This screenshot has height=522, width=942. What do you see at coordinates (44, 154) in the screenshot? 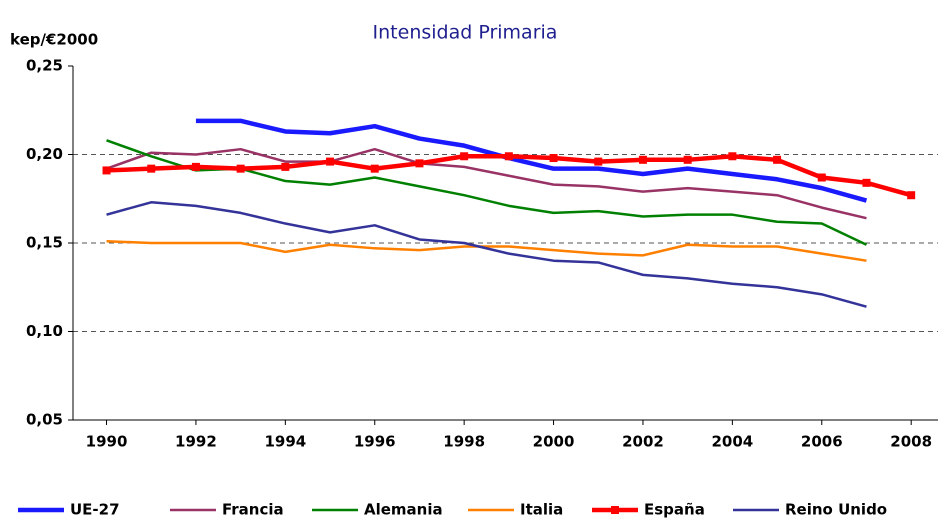
I see `y-tick-label: 0,20` at bounding box center [44, 154].